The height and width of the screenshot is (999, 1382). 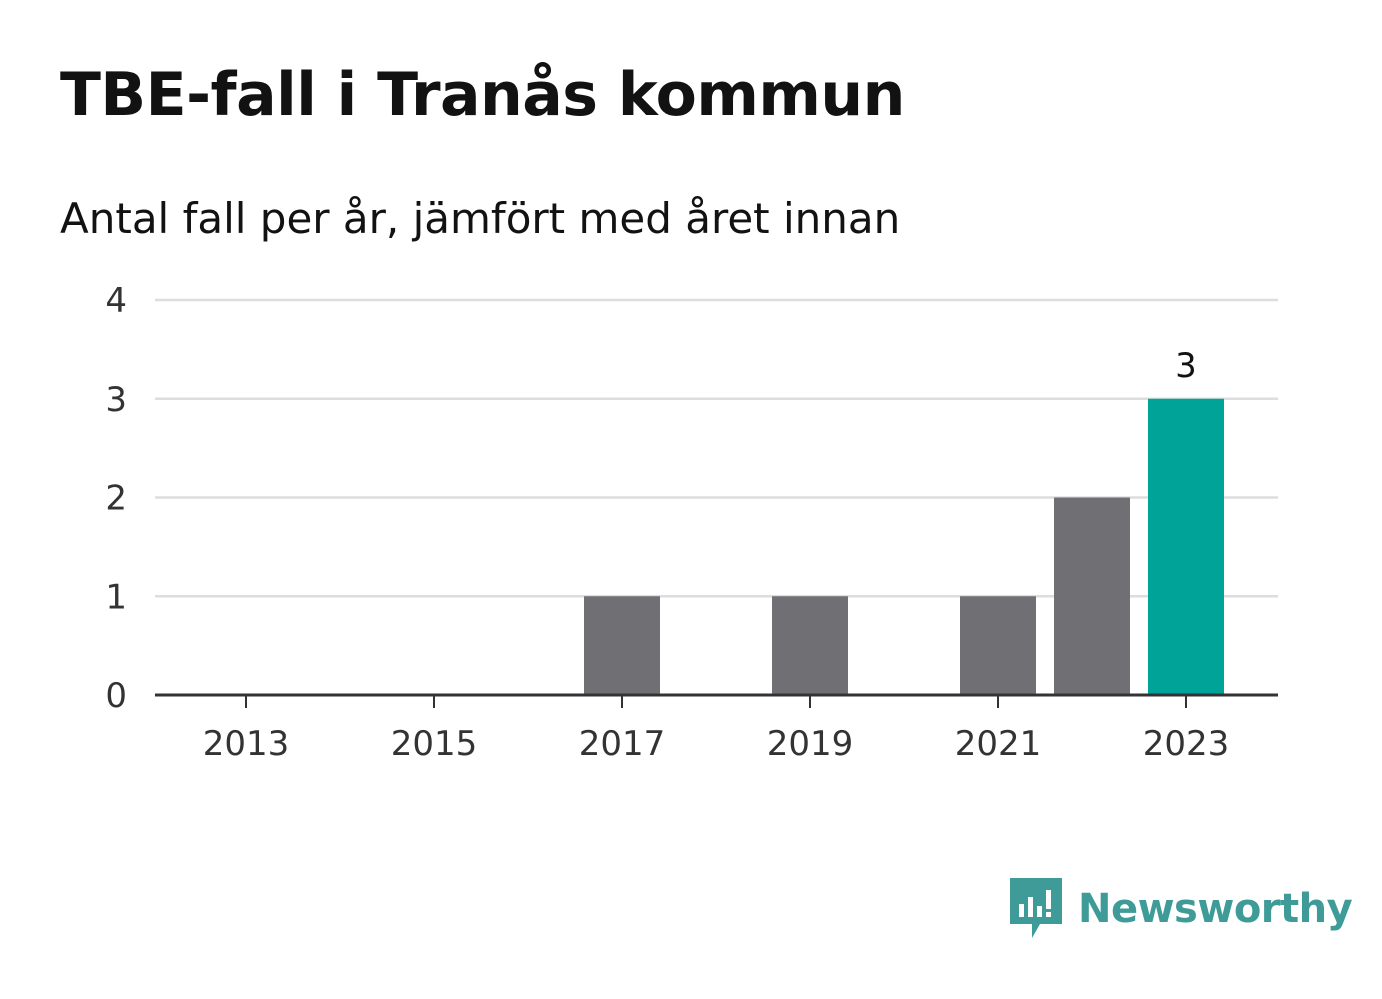 What do you see at coordinates (116, 301) in the screenshot?
I see `y-tick-label: 4` at bounding box center [116, 301].